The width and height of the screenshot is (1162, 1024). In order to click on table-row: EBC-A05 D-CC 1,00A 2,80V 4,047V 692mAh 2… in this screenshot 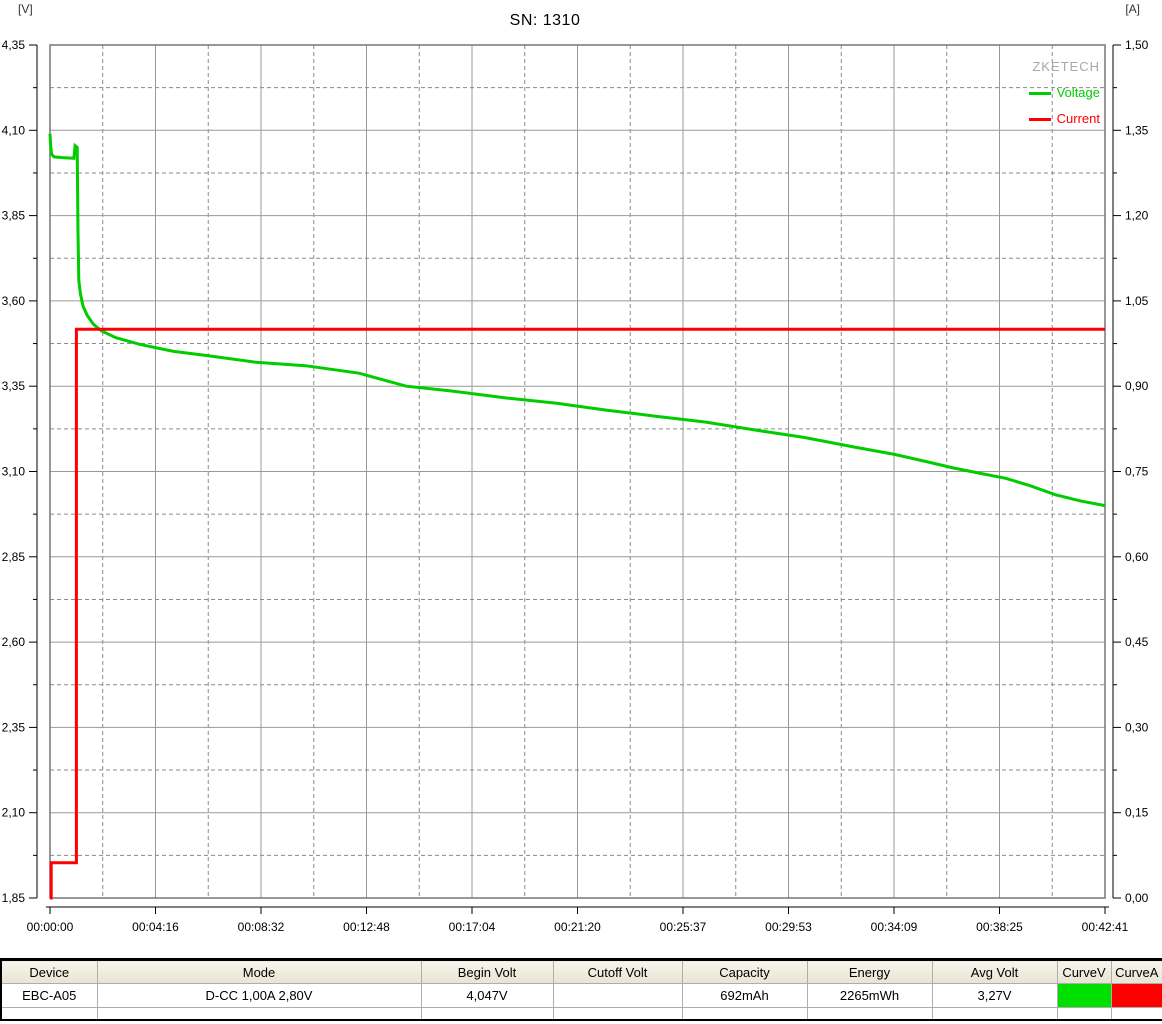, I will do `click(581, 995)`.